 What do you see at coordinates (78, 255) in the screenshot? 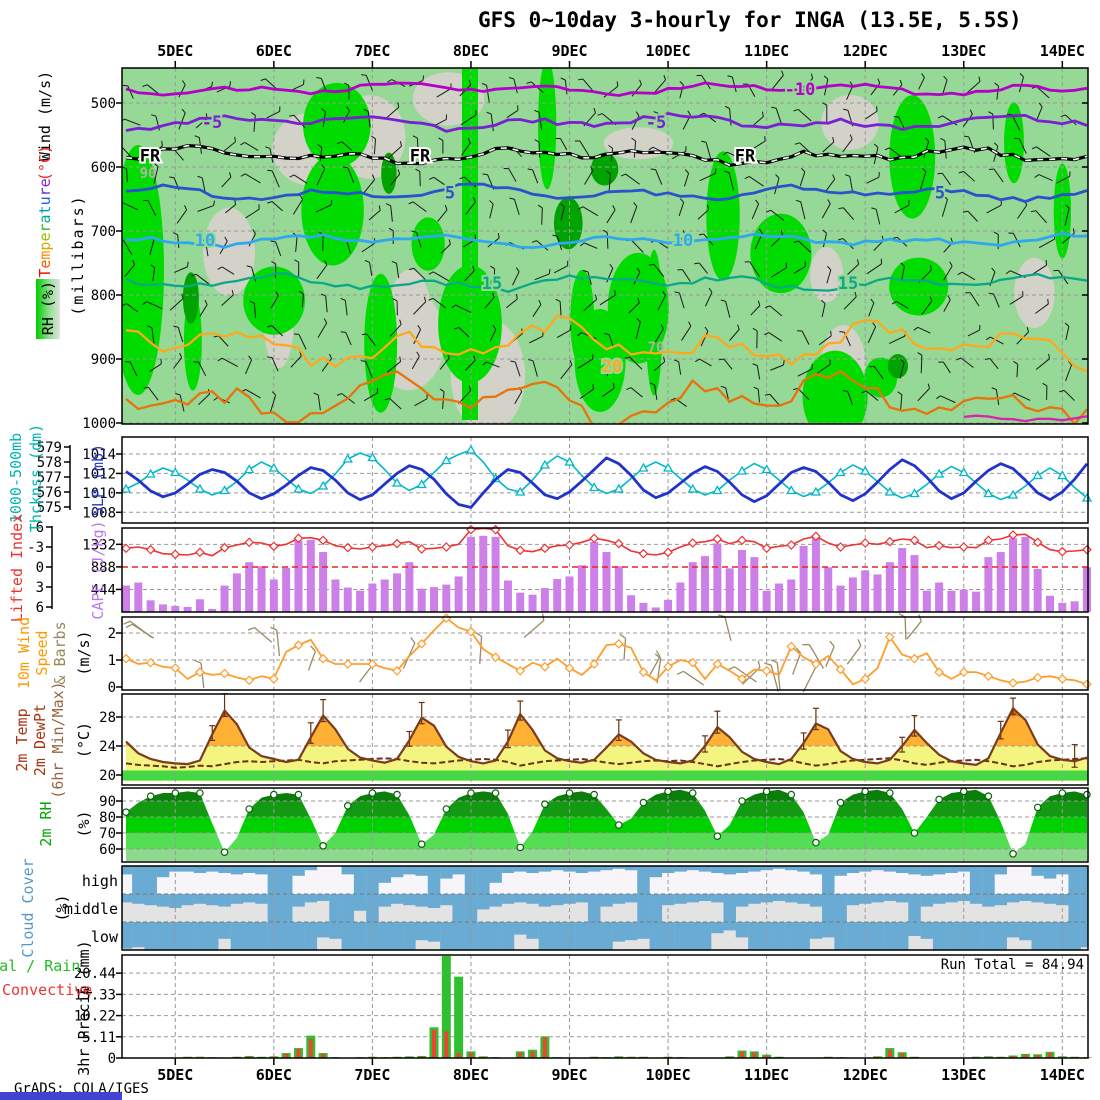
I see `millibars-label: (millibars)` at bounding box center [78, 255].